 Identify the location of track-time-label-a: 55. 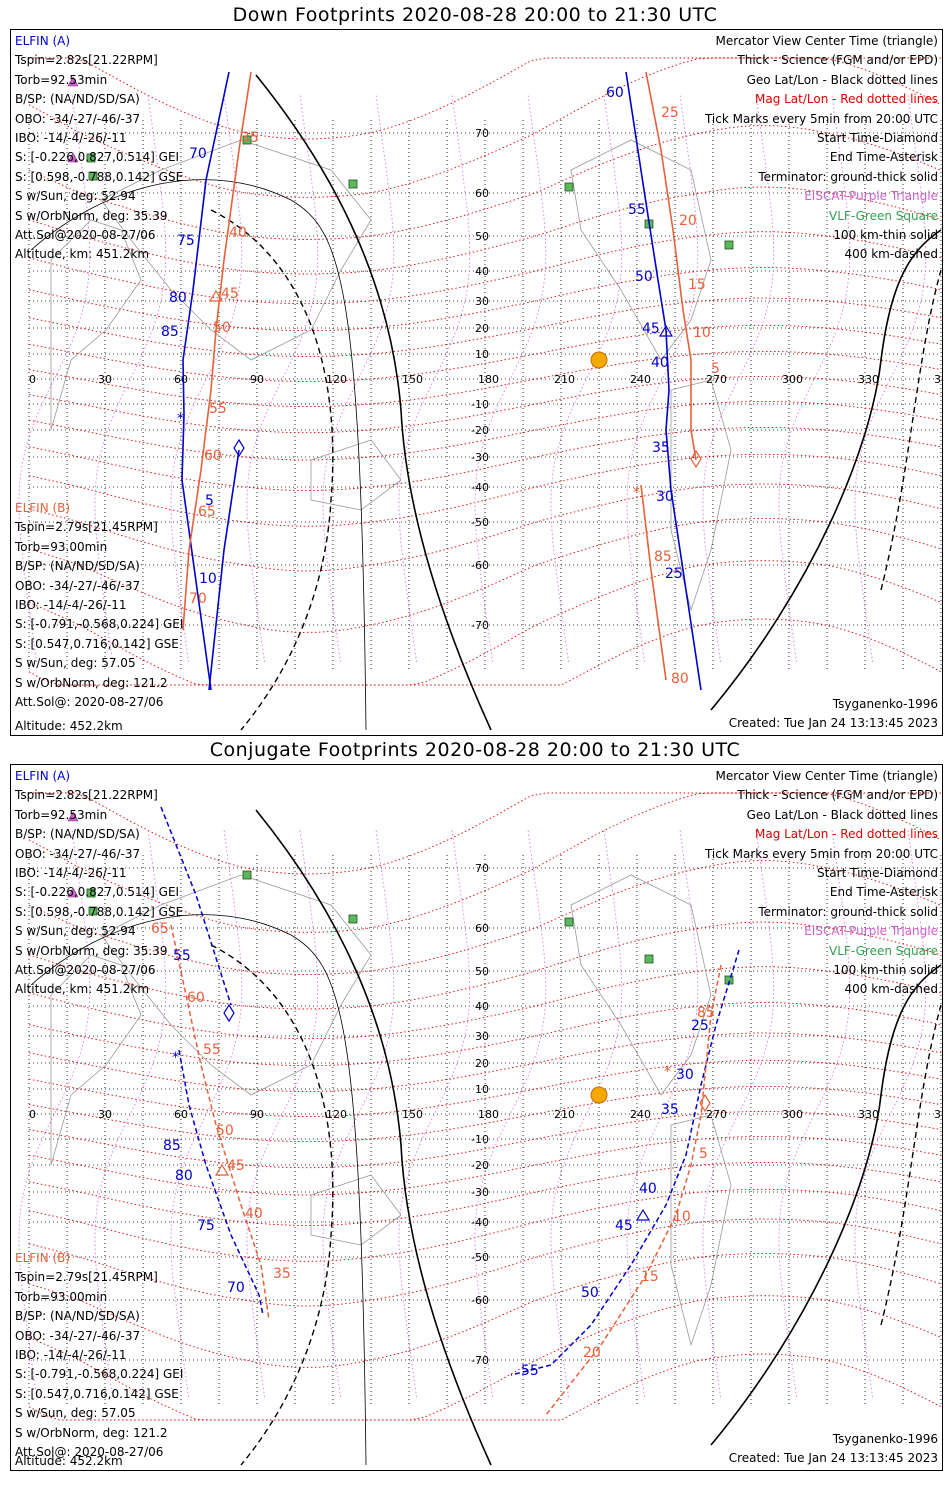
(182, 956).